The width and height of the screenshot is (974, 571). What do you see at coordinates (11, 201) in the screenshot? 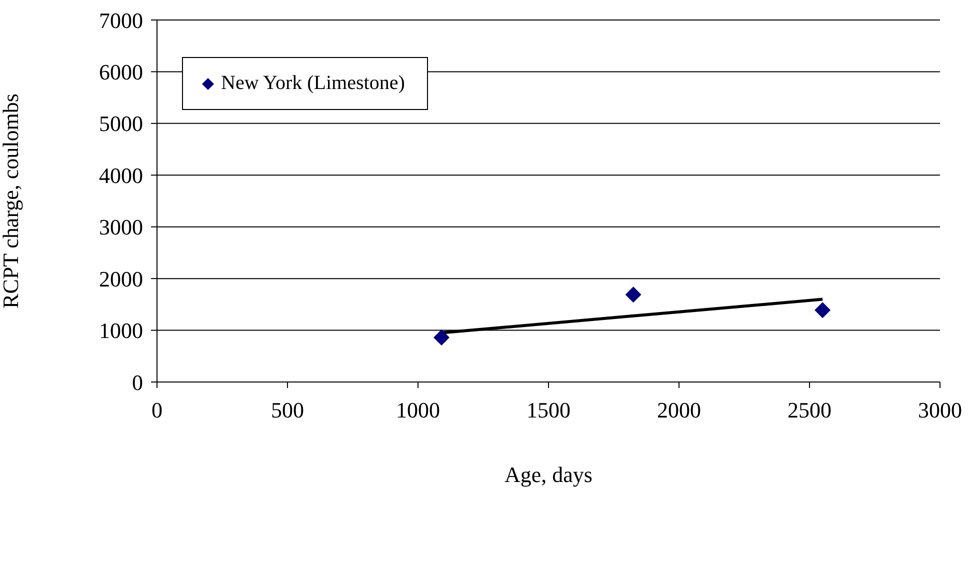
I see `y-axis-title: RCPT charge, coulombs` at bounding box center [11, 201].